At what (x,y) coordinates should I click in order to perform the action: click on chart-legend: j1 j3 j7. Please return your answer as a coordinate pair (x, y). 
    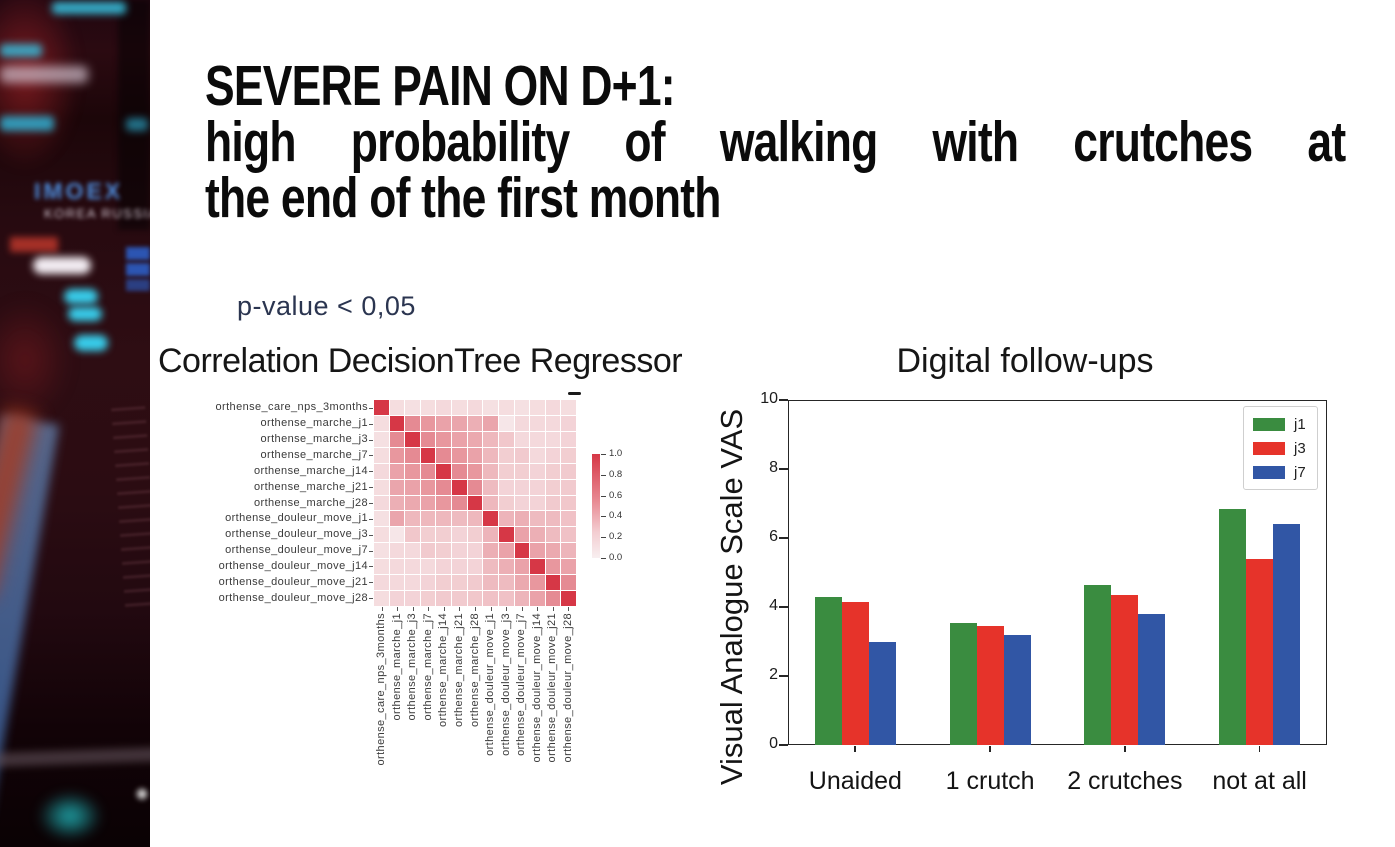
    Looking at the image, I should click on (1280, 448).